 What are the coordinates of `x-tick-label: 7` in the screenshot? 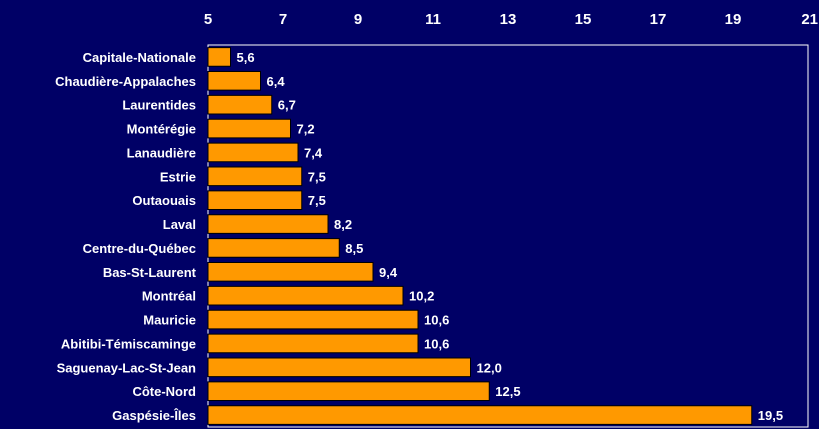 It's located at (283, 19).